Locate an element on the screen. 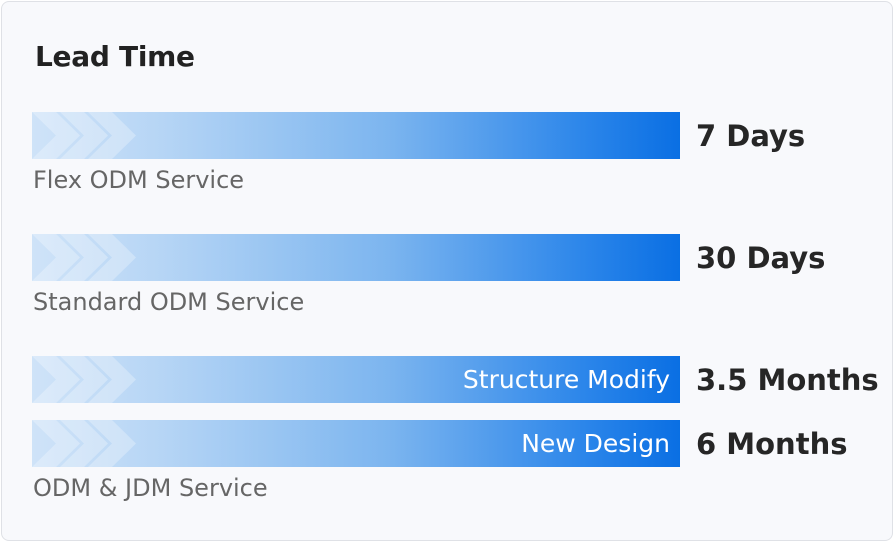  lead-time-value: 7 Days is located at coordinates (751, 136).